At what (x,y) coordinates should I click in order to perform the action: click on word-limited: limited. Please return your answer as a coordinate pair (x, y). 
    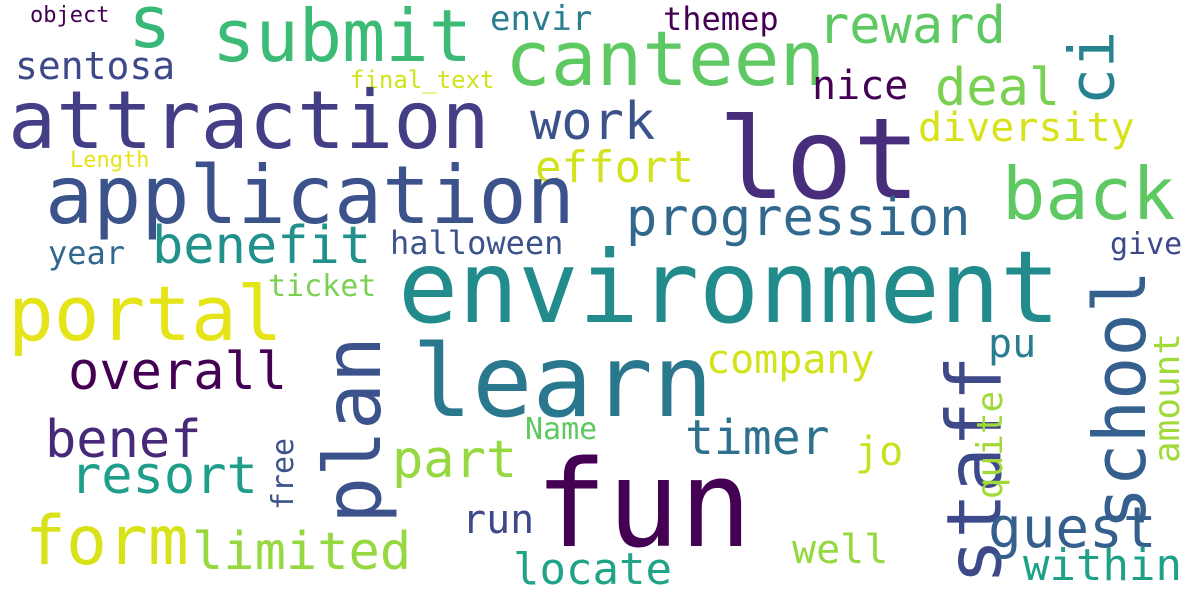
    Looking at the image, I should click on (302, 552).